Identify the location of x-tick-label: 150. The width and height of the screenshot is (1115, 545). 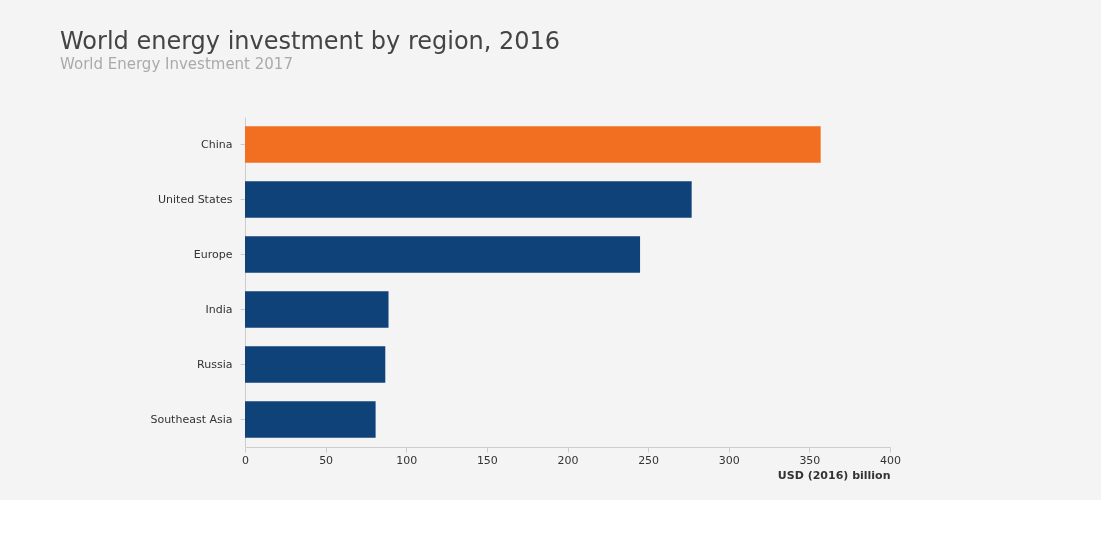
(487, 460).